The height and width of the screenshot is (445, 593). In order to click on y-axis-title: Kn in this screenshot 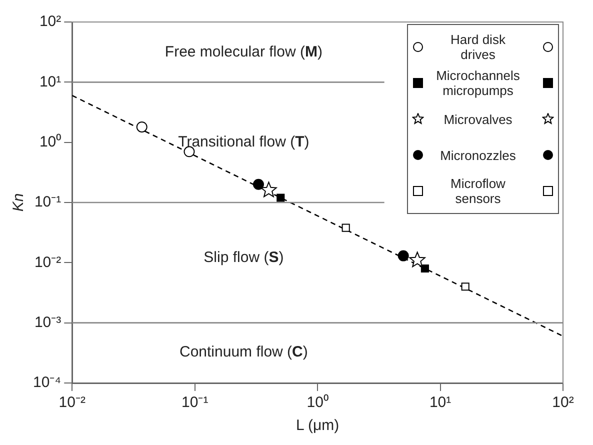, I will do `click(19, 202)`.